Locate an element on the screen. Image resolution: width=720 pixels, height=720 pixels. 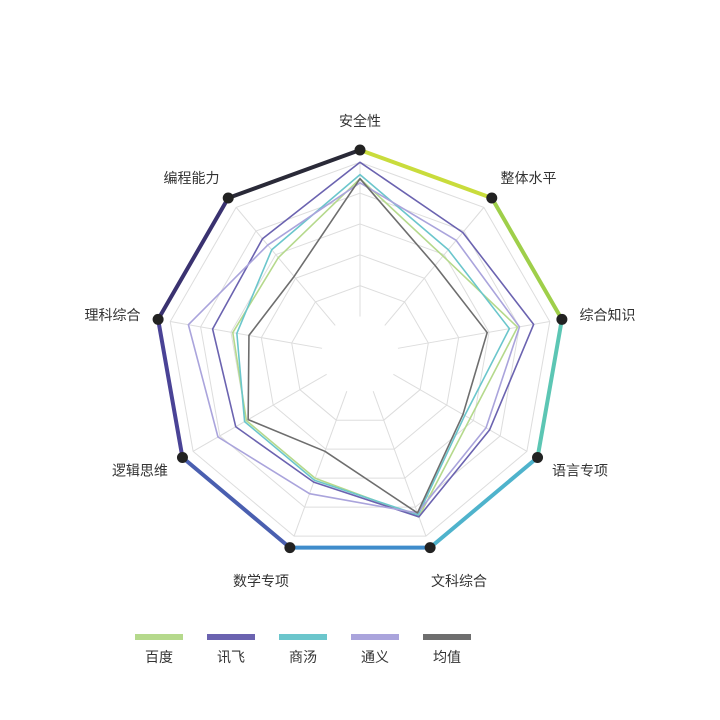
legend: 百度 讯飞 商汤 通义 均值 is located at coordinates (303, 650).